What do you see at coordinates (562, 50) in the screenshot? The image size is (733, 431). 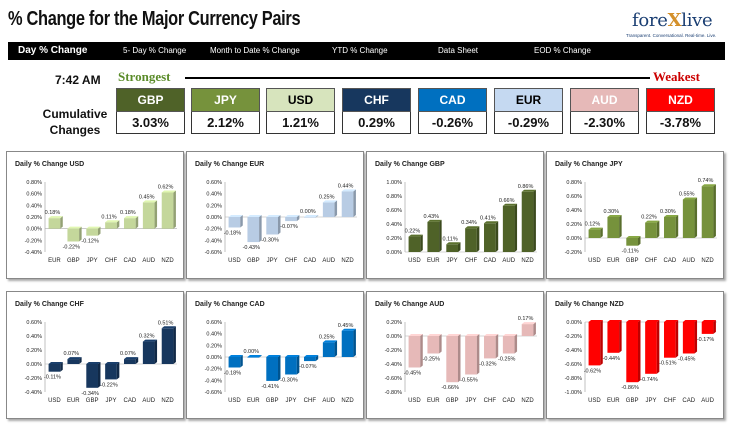 I see `nav-eod-change: EOD % Change` at bounding box center [562, 50].